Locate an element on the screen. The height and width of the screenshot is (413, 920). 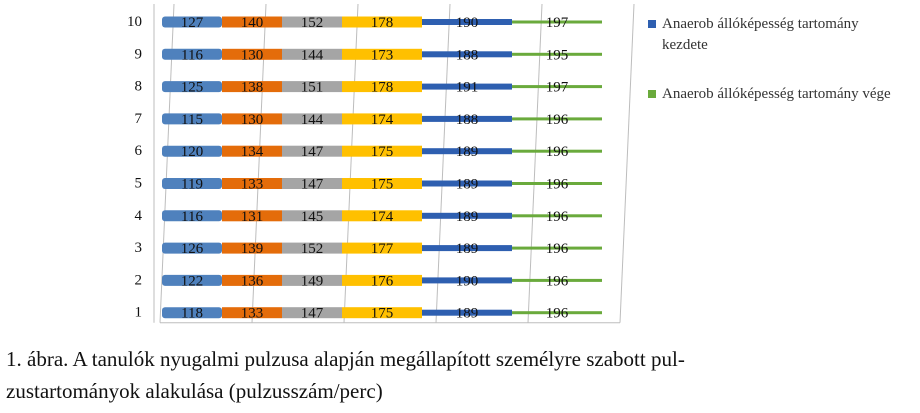
data-label-6-1: 134 is located at coordinates (252, 152).